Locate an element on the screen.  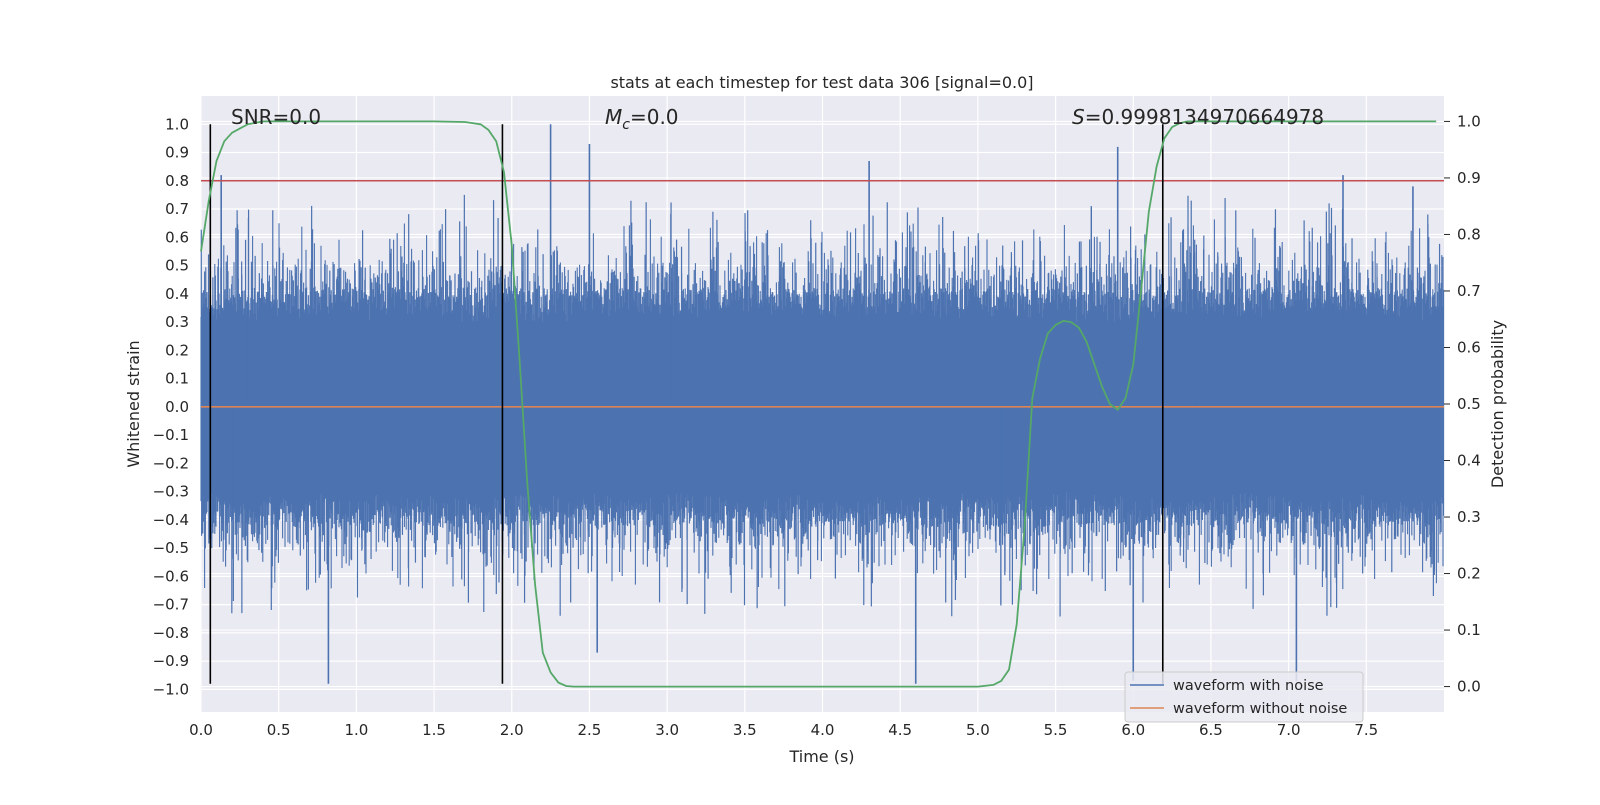
y-right-tick-label: 0.1 is located at coordinates (1469, 630).